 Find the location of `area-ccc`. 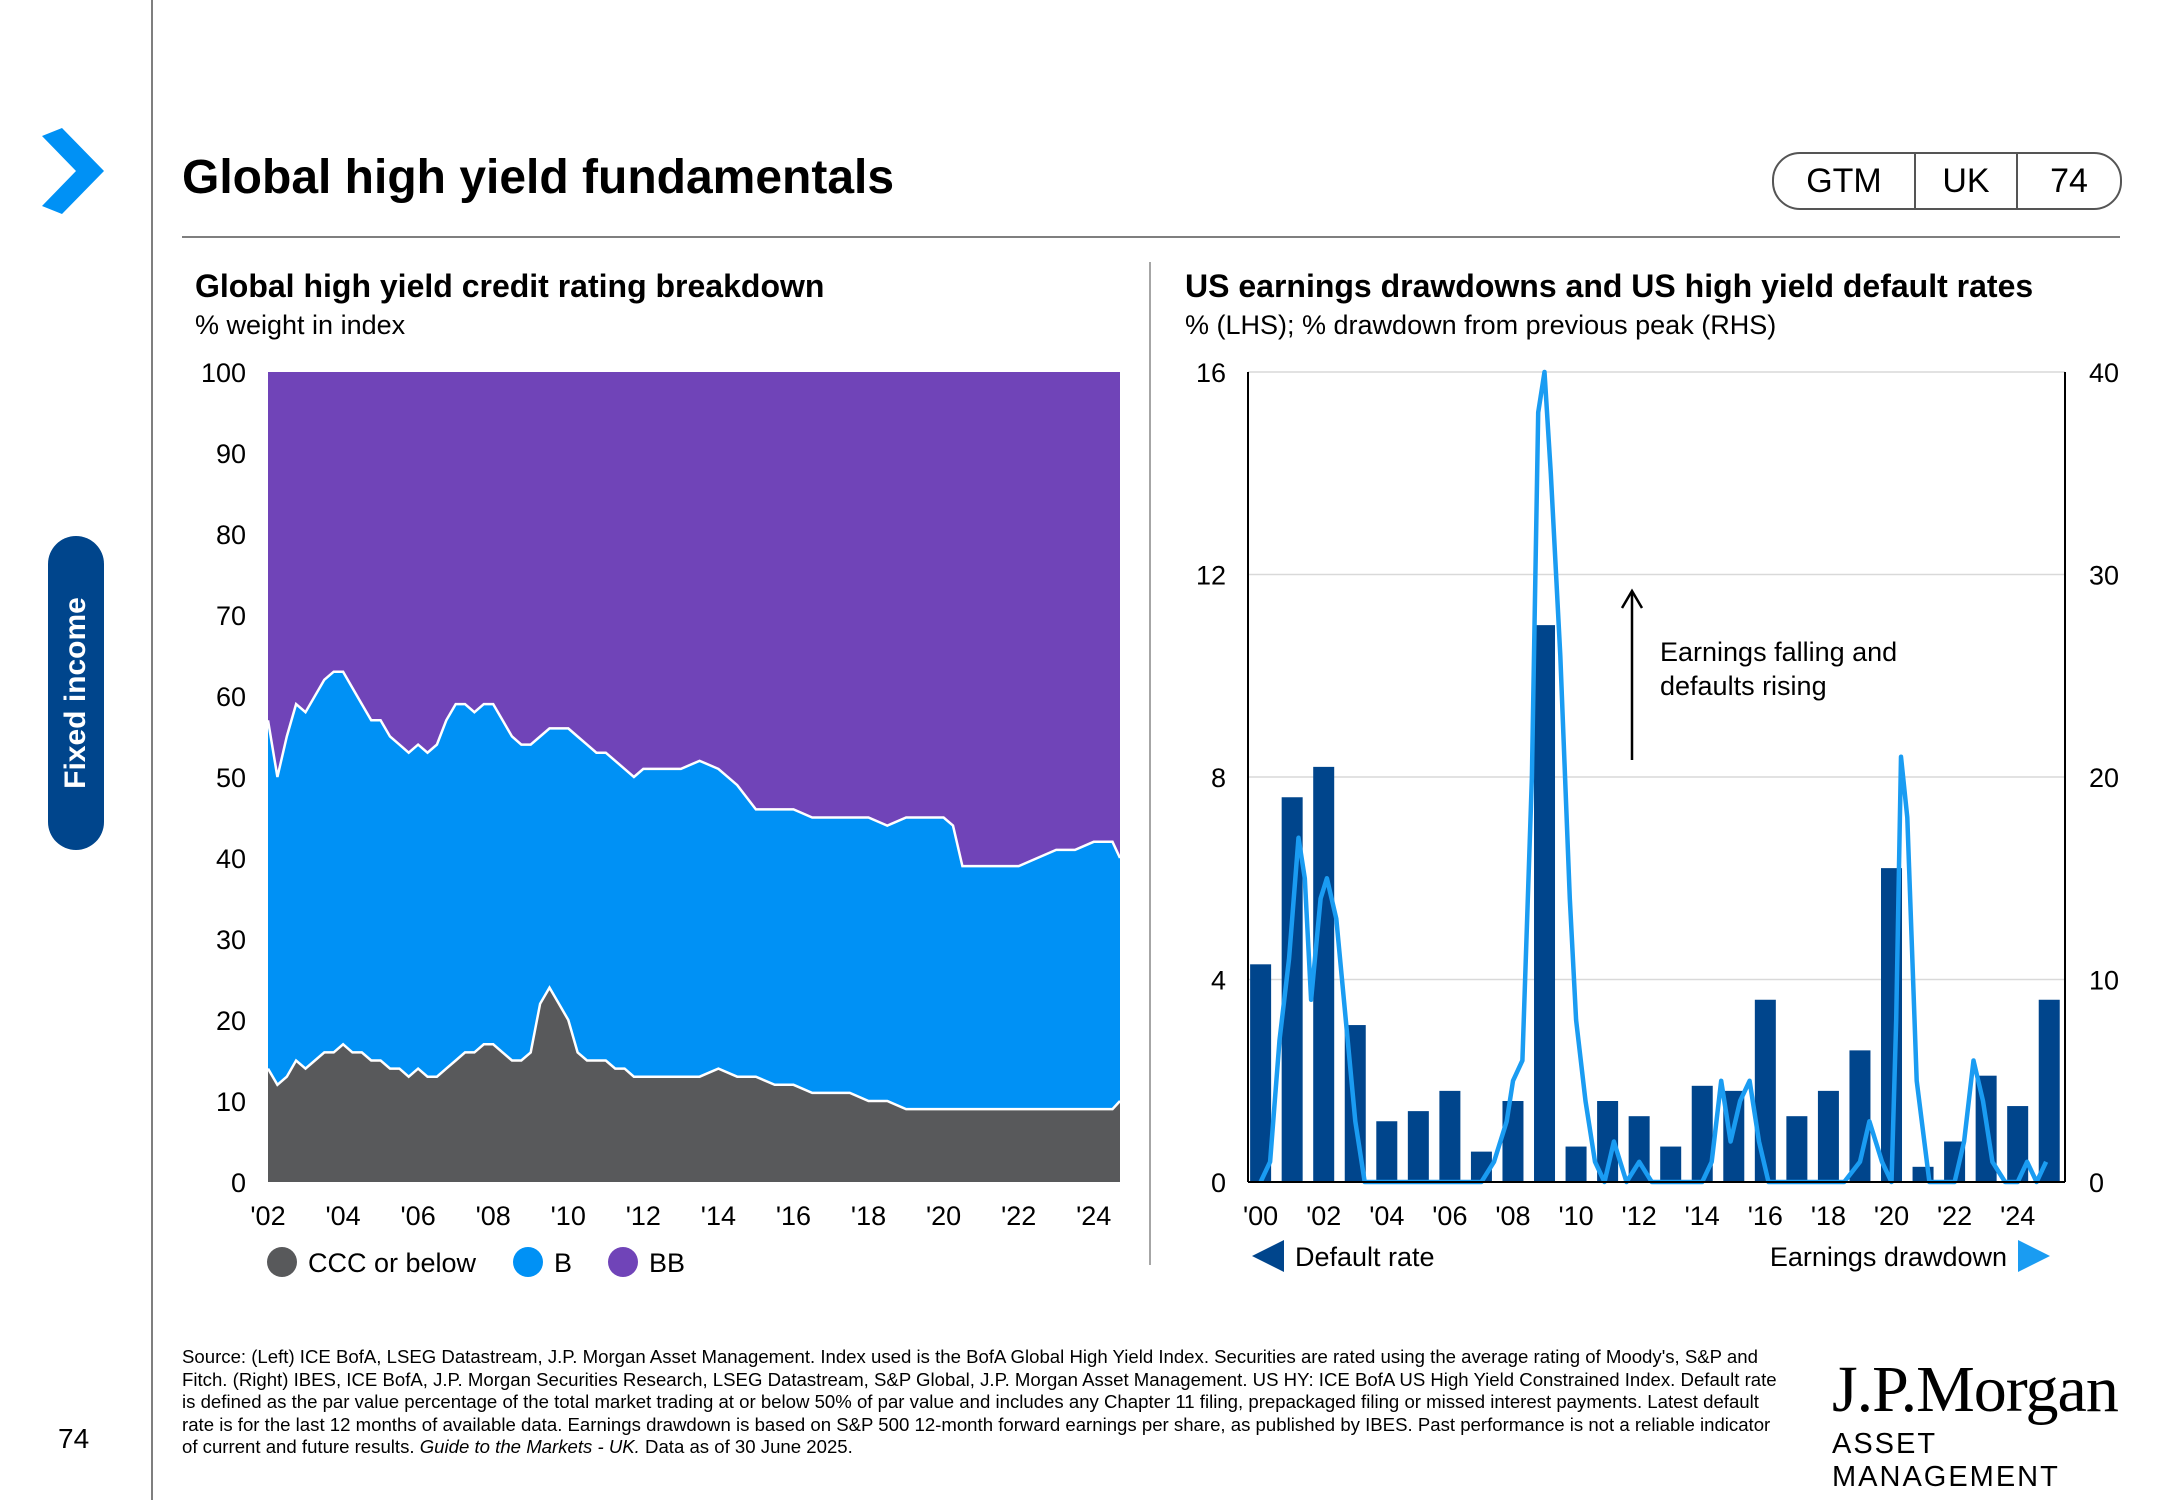

area-ccc is located at coordinates (694, 1084).